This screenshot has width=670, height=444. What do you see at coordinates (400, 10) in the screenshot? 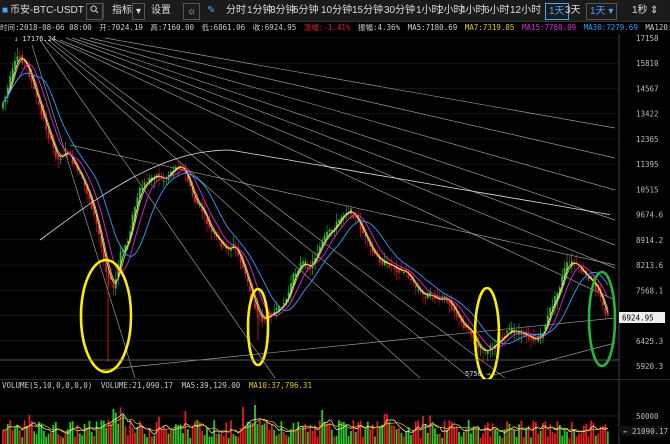
I see `interval-tab: 30分钟` at bounding box center [400, 10].